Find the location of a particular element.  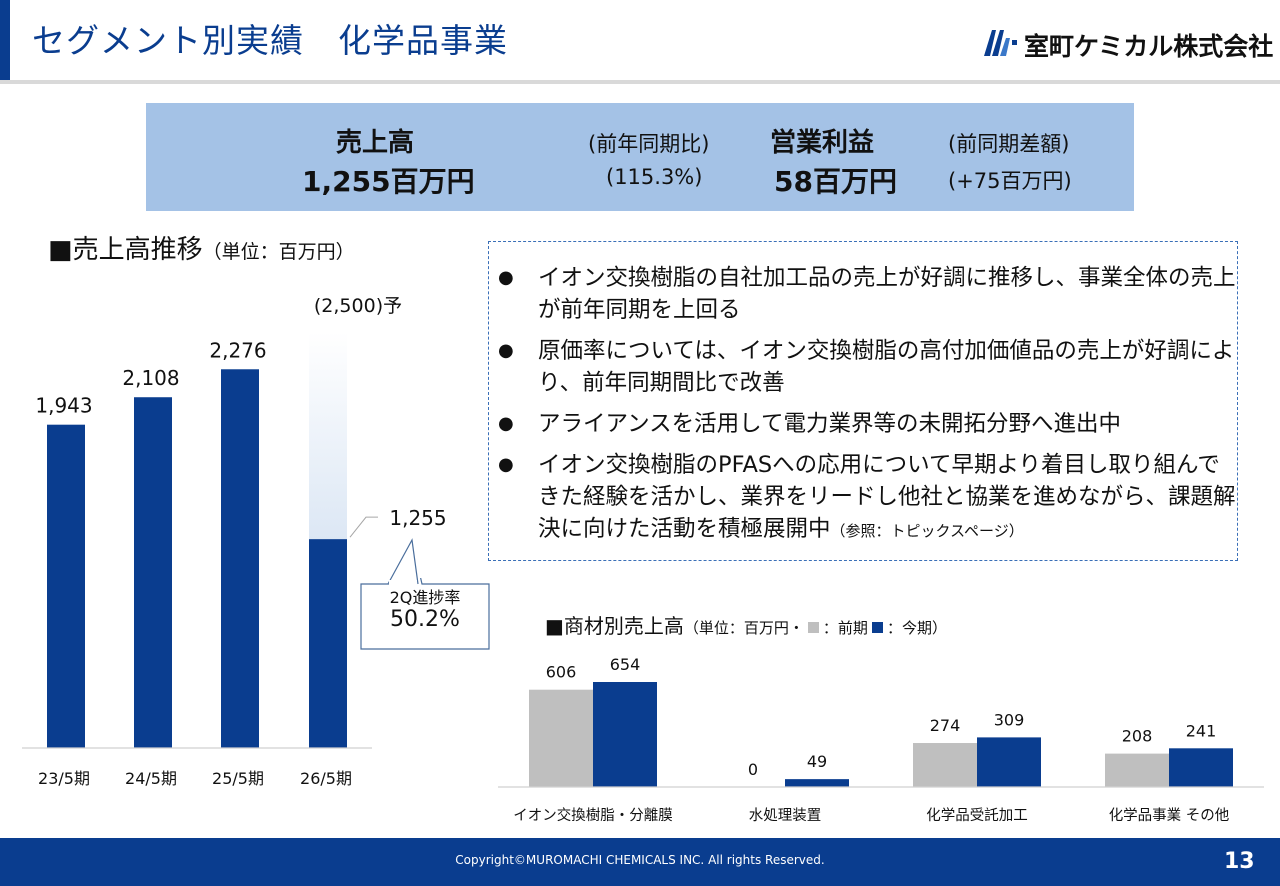

material-category-label: 水処理装置 is located at coordinates (785, 815).